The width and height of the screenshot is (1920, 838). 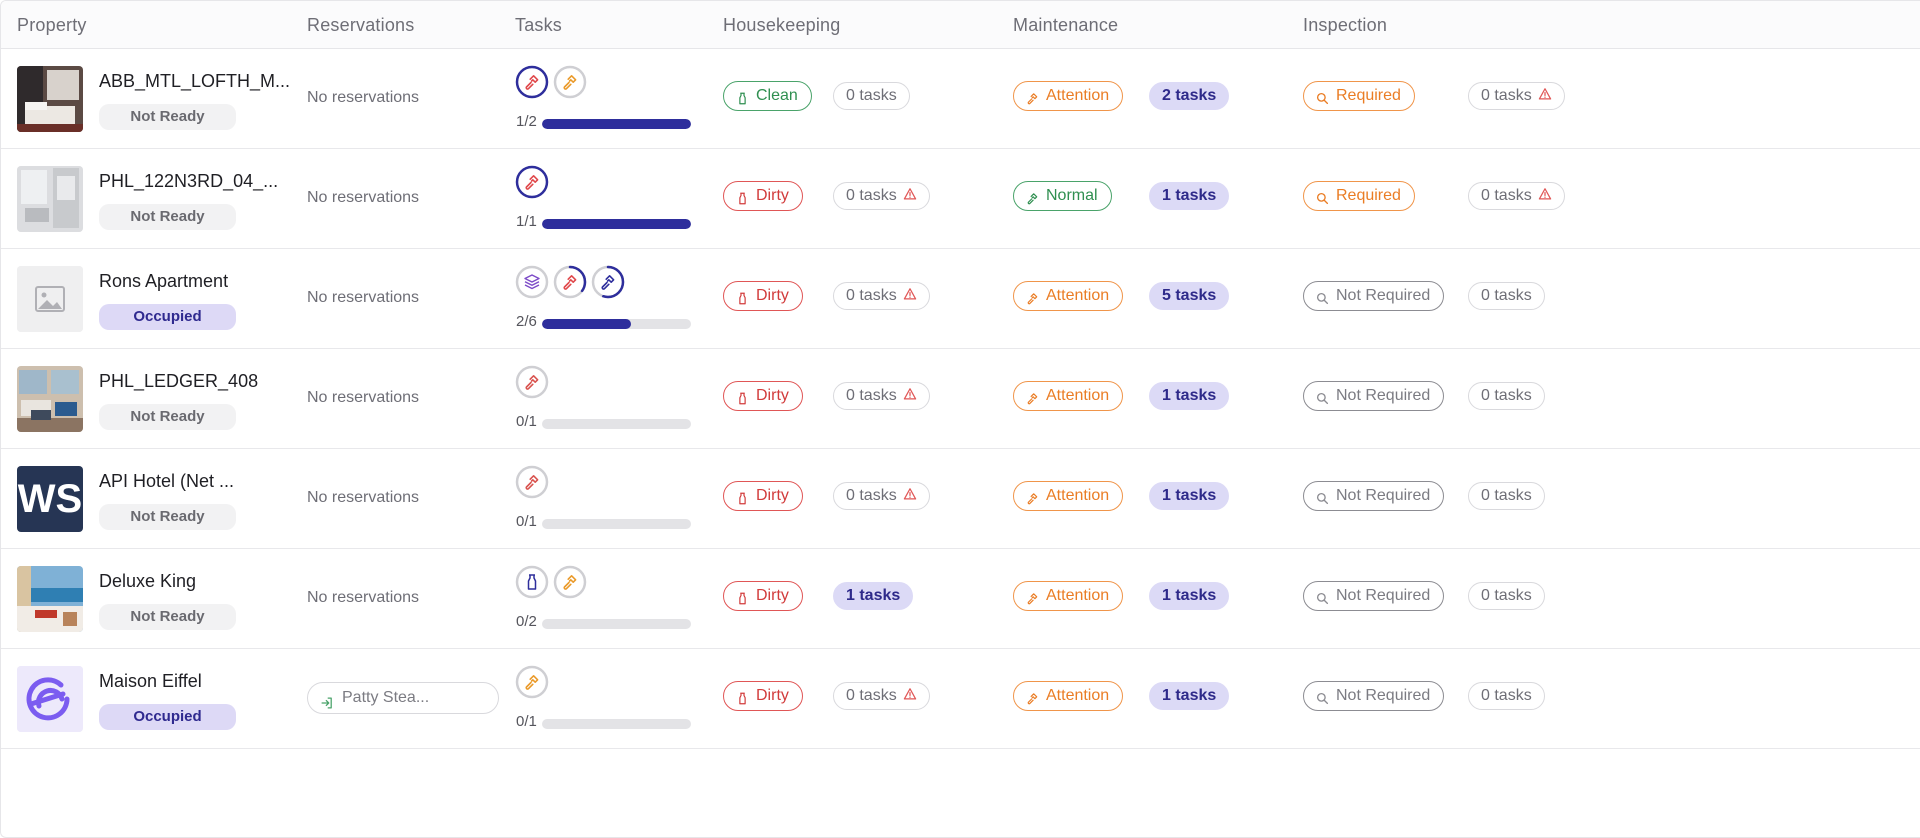 What do you see at coordinates (873, 596) in the screenshot?
I see `housekeeping-tasks-count: 1 tasks` at bounding box center [873, 596].